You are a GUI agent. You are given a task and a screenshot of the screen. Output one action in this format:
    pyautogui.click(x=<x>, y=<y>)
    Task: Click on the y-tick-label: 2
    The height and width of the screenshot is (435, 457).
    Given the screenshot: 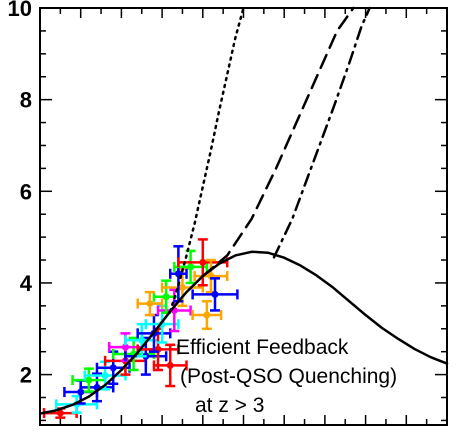 What is the action you would take?
    pyautogui.click(x=26, y=375)
    